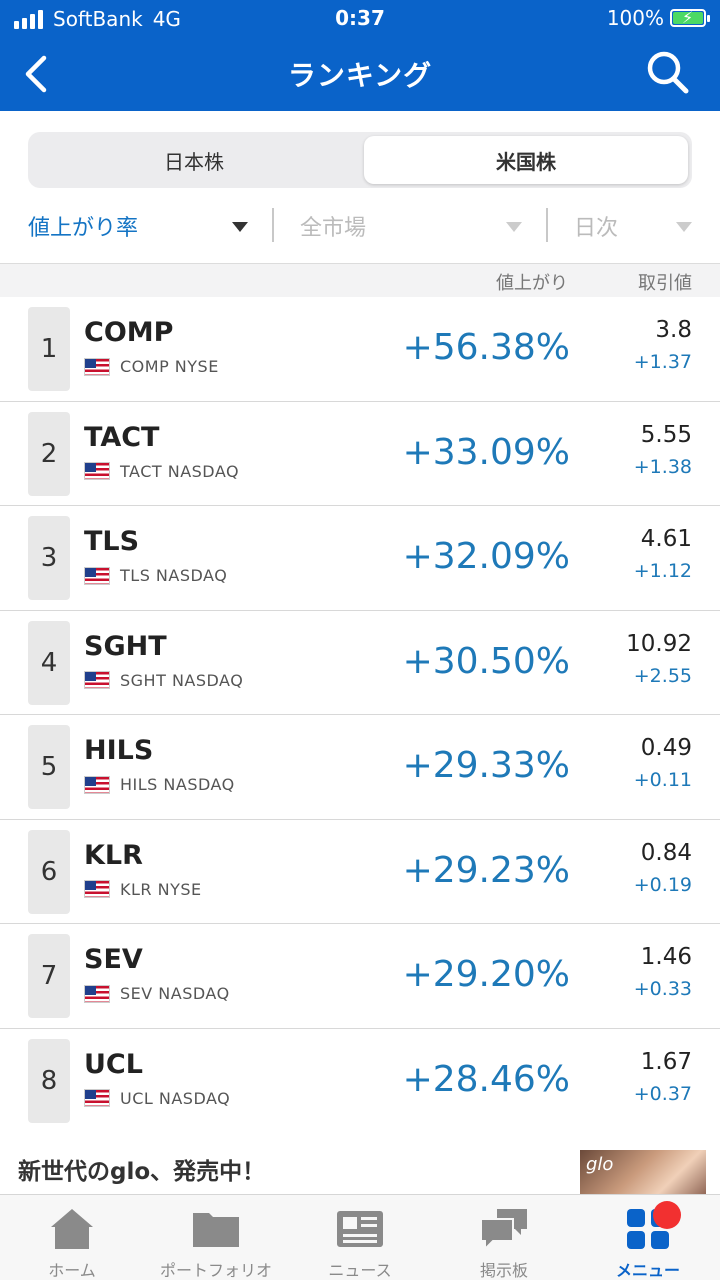 The image size is (720, 1280). I want to click on table-row: 5 HILS HILS NASDAQ +29.33% 0.49 +0.11, so click(360, 767).